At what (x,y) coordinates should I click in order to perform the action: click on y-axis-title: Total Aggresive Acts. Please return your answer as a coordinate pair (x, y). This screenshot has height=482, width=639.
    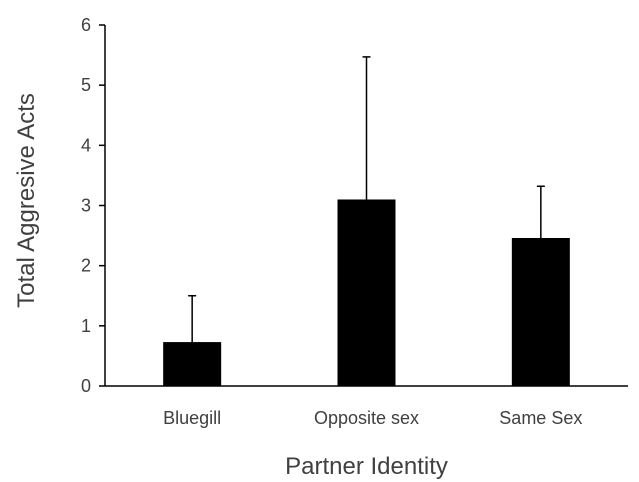
    Looking at the image, I should click on (26, 200).